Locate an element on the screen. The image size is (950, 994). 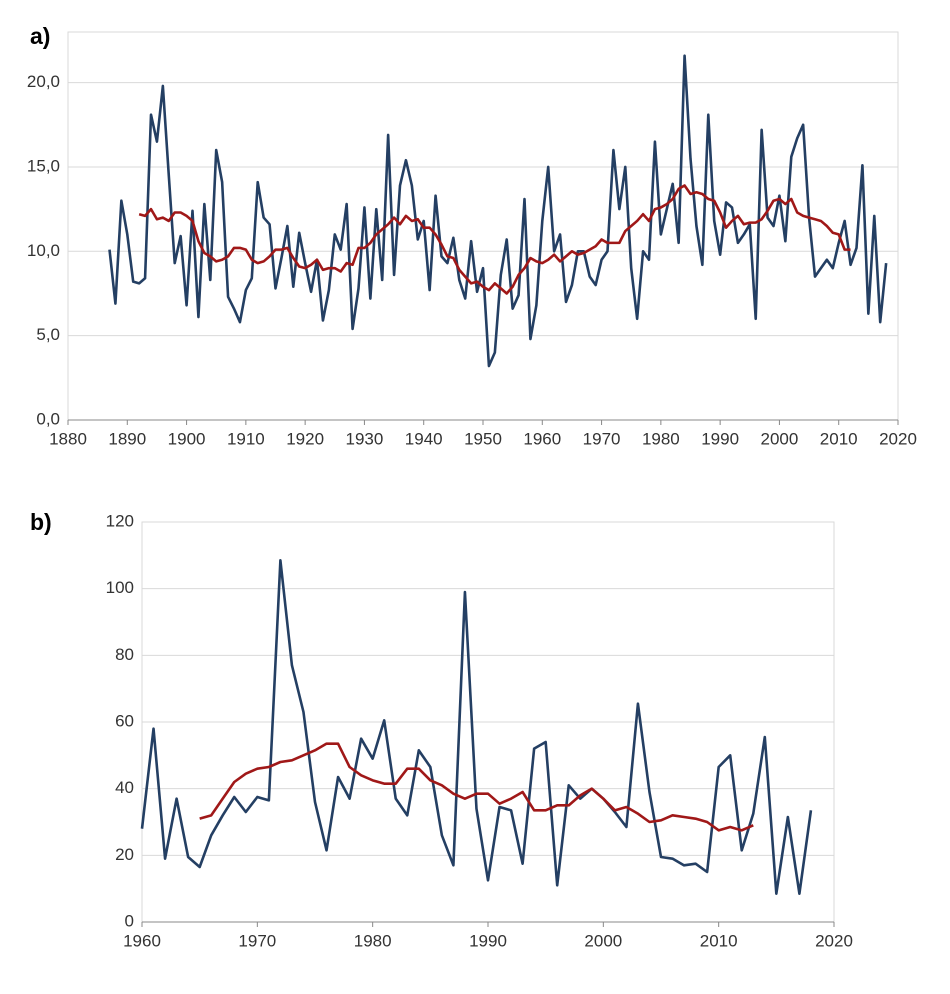
y-tick-label: 15,0 is located at coordinates (43, 165).